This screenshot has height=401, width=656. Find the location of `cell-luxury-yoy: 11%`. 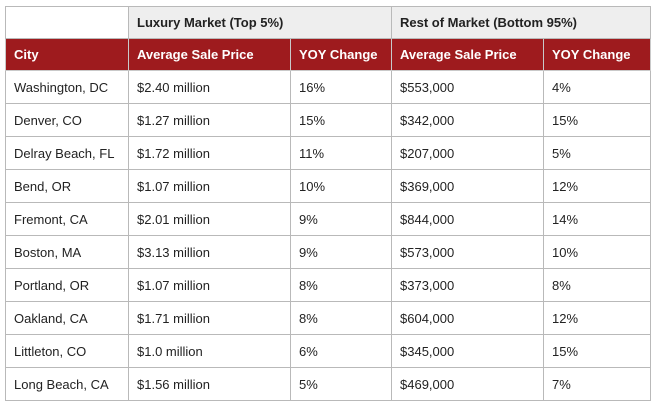

cell-luxury-yoy: 11% is located at coordinates (341, 153).